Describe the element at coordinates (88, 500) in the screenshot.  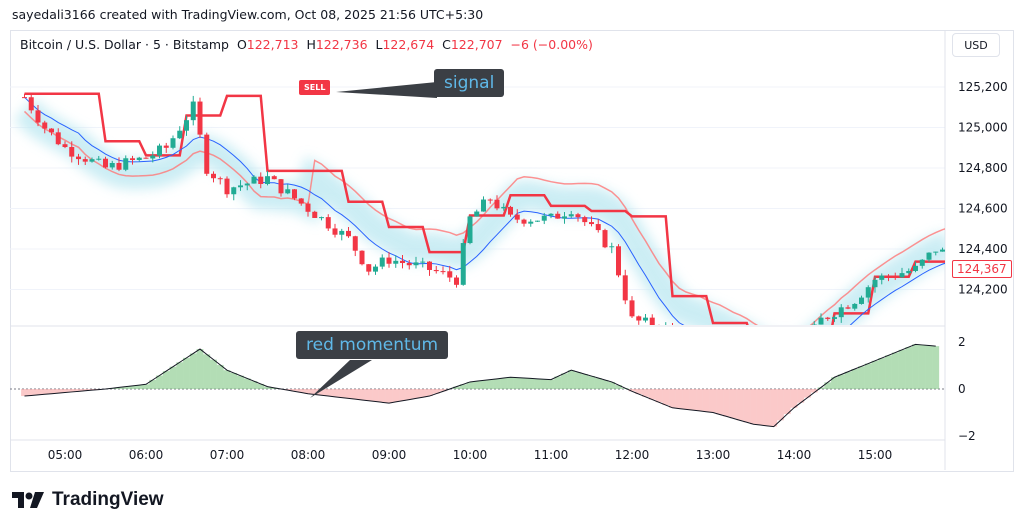
I see `tradingview-logo: TradingView` at that location.